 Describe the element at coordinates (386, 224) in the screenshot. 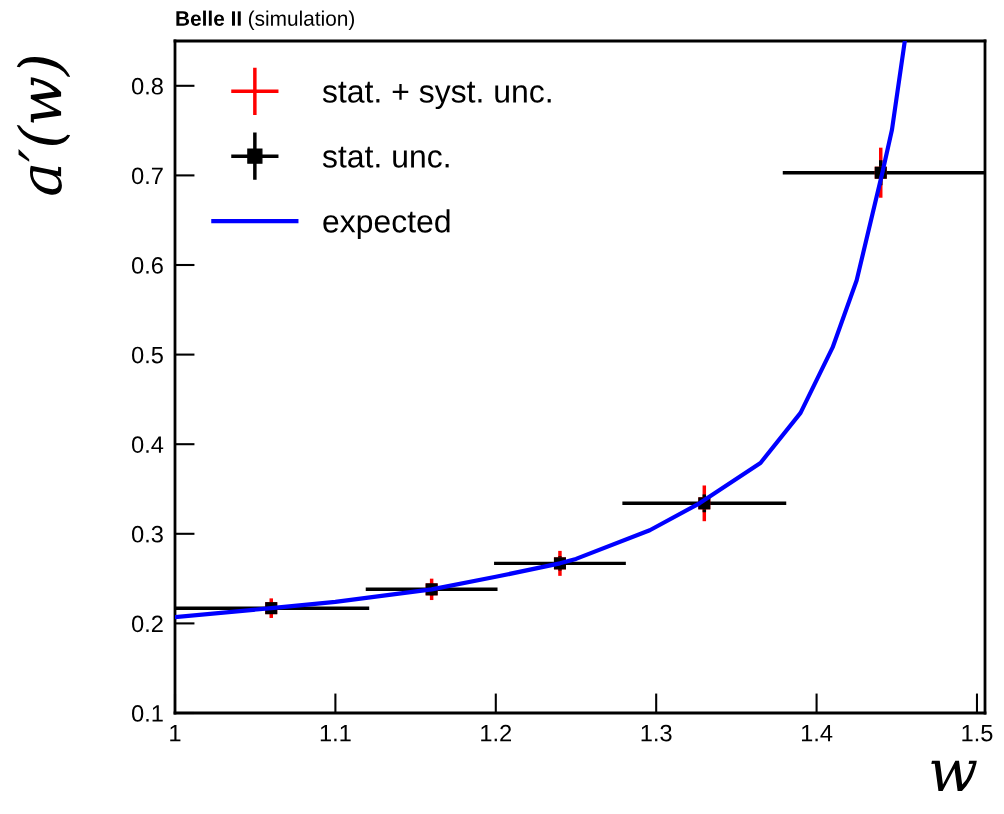

I see `legend-label: expected` at that location.